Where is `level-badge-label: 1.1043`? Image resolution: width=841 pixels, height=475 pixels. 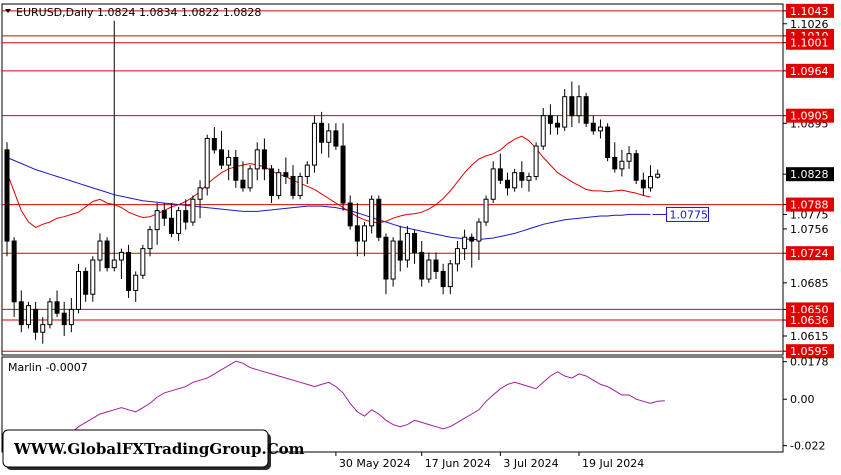
level-badge-label: 1.1043 is located at coordinates (809, 11).